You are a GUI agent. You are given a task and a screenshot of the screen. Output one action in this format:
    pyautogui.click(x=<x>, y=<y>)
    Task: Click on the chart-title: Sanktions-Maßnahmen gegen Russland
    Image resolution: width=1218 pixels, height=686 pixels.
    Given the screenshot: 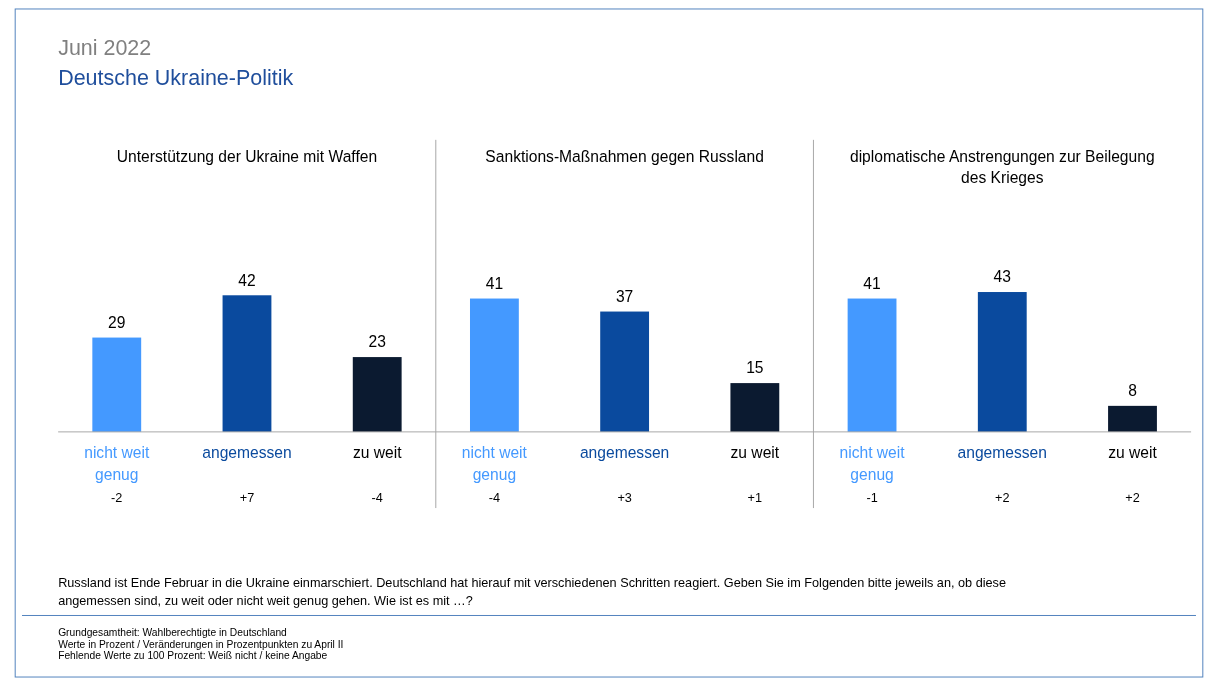 What is the action you would take?
    pyautogui.click(x=624, y=157)
    